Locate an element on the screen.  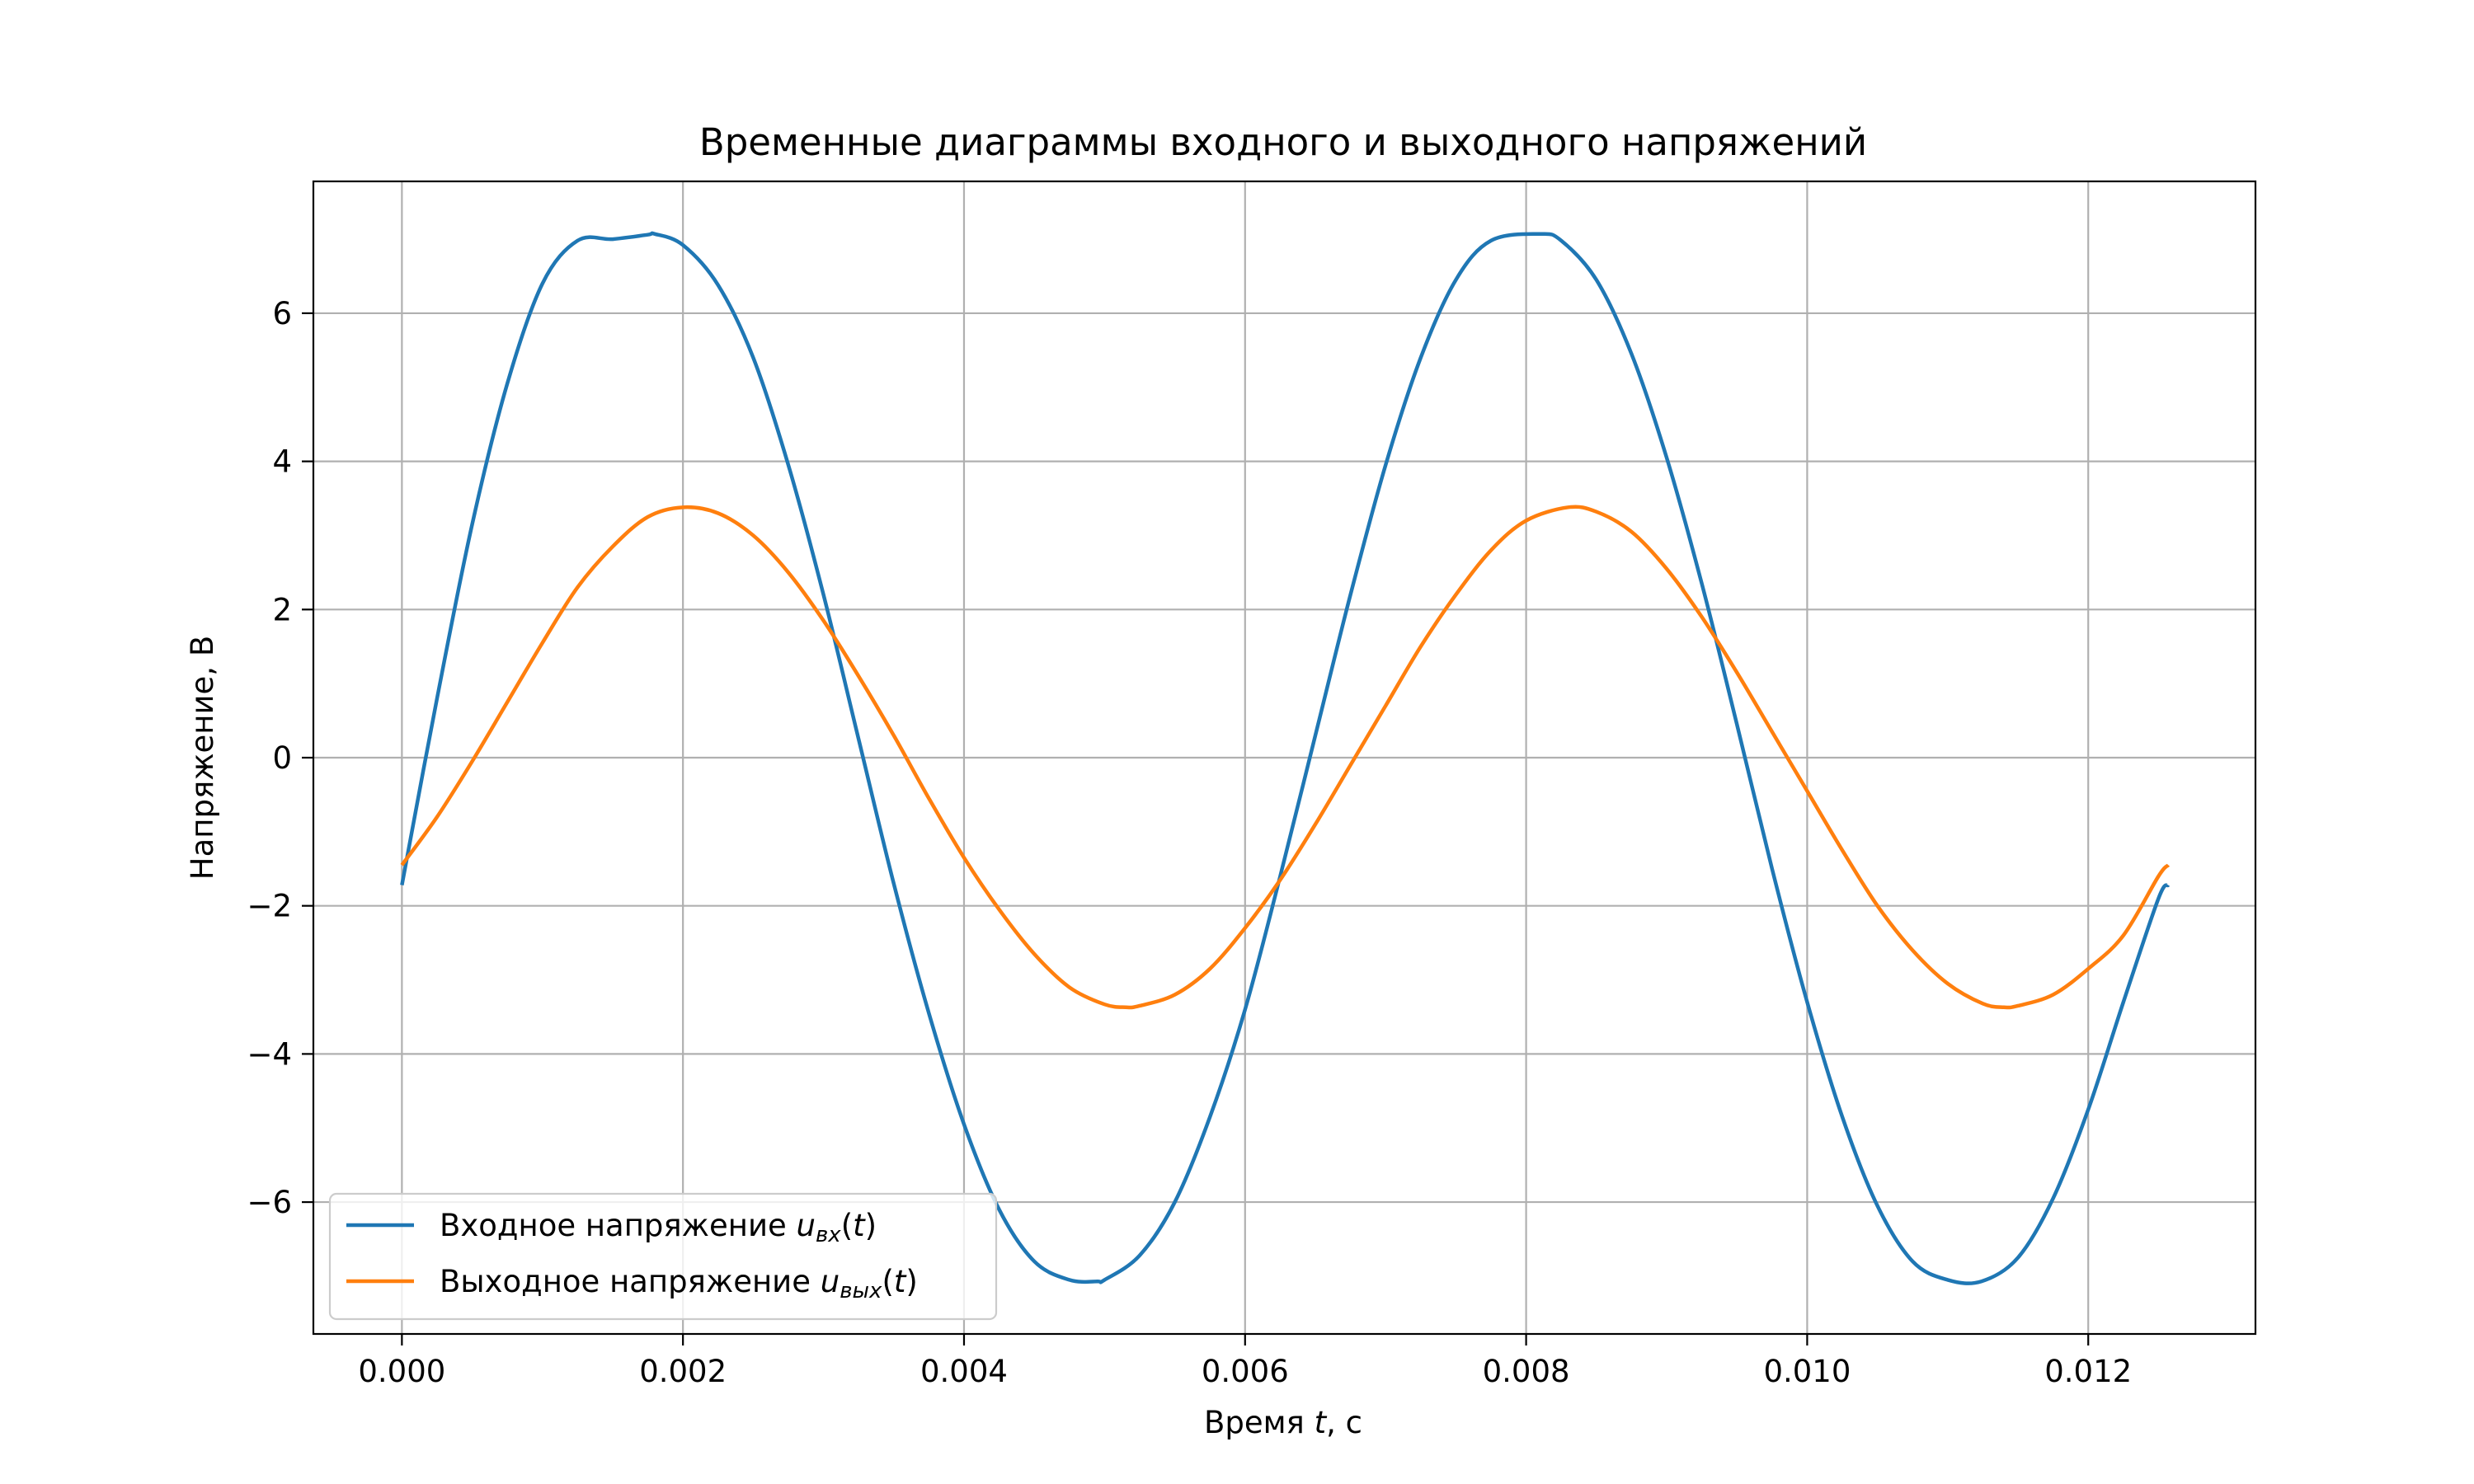
y-tick-label: 4 is located at coordinates (282, 462).